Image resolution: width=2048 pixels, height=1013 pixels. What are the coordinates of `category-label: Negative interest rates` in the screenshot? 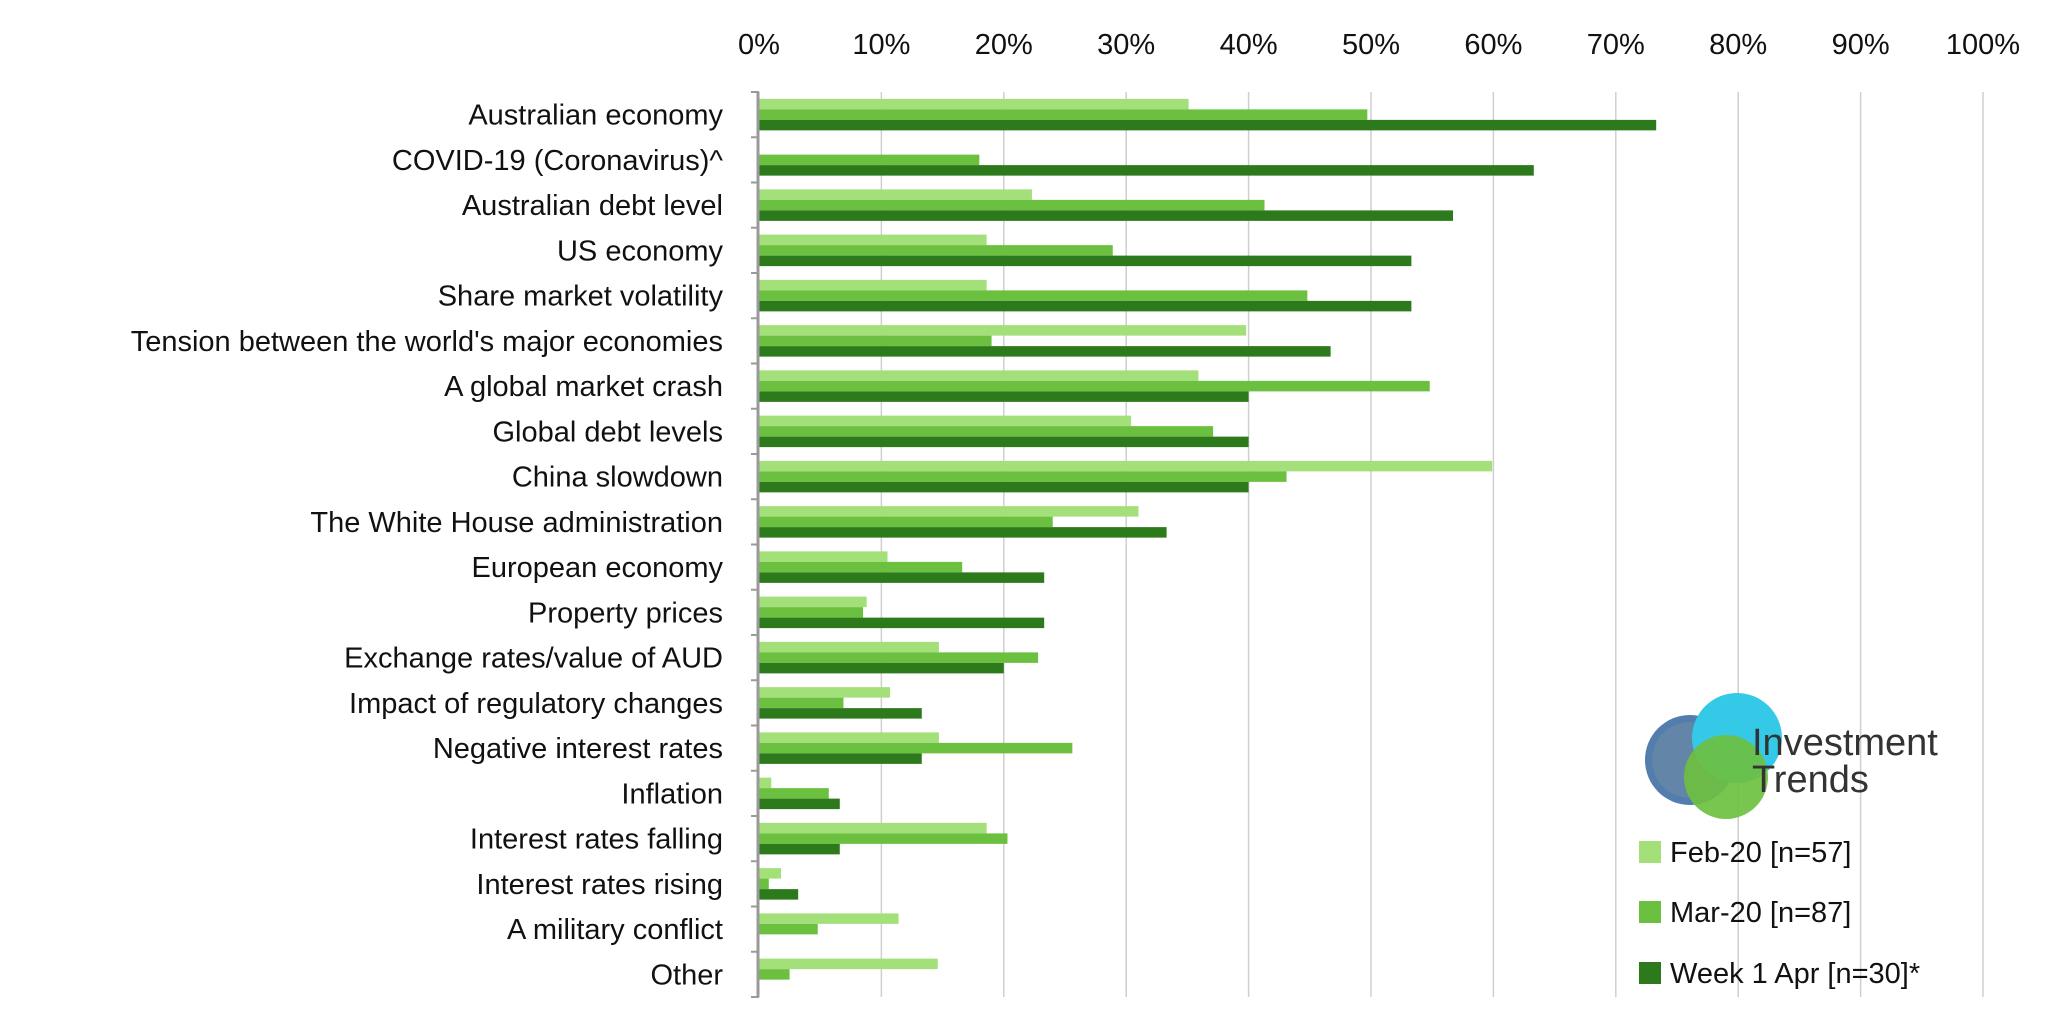 It's located at (578, 749).